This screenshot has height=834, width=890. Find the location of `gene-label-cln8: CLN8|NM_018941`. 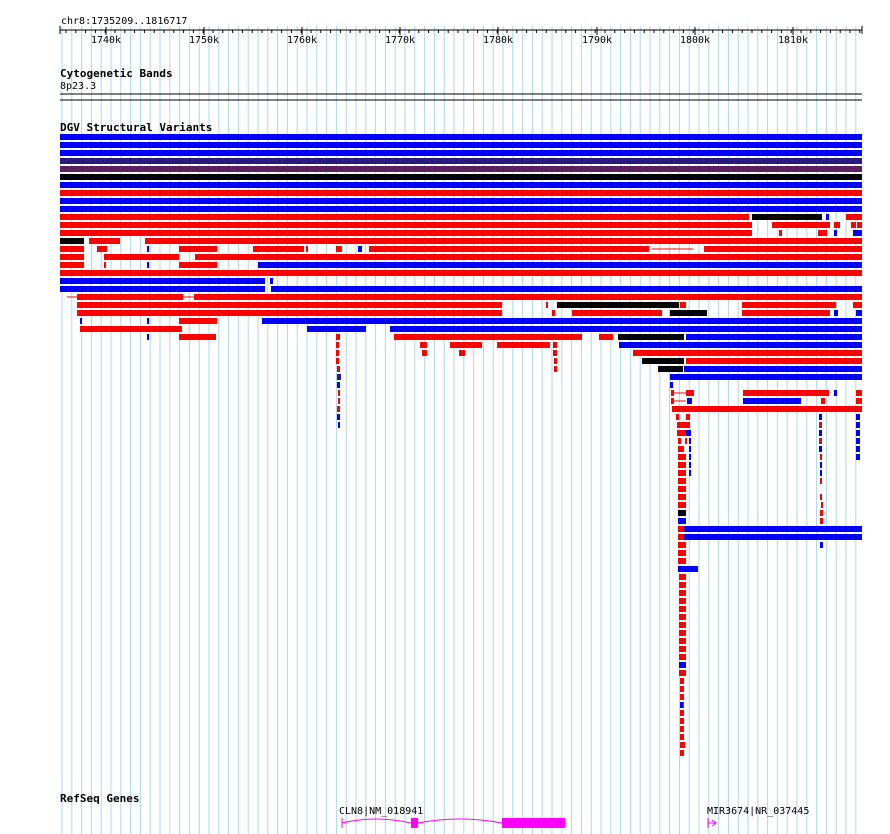

gene-label-cln8: CLN8|NM_018941 is located at coordinates (381, 811).